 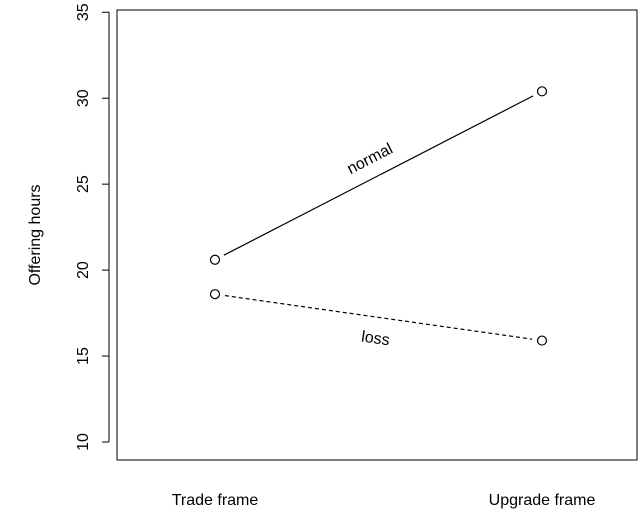 I want to click on series-labels: normal loss, so click(x=369, y=245).